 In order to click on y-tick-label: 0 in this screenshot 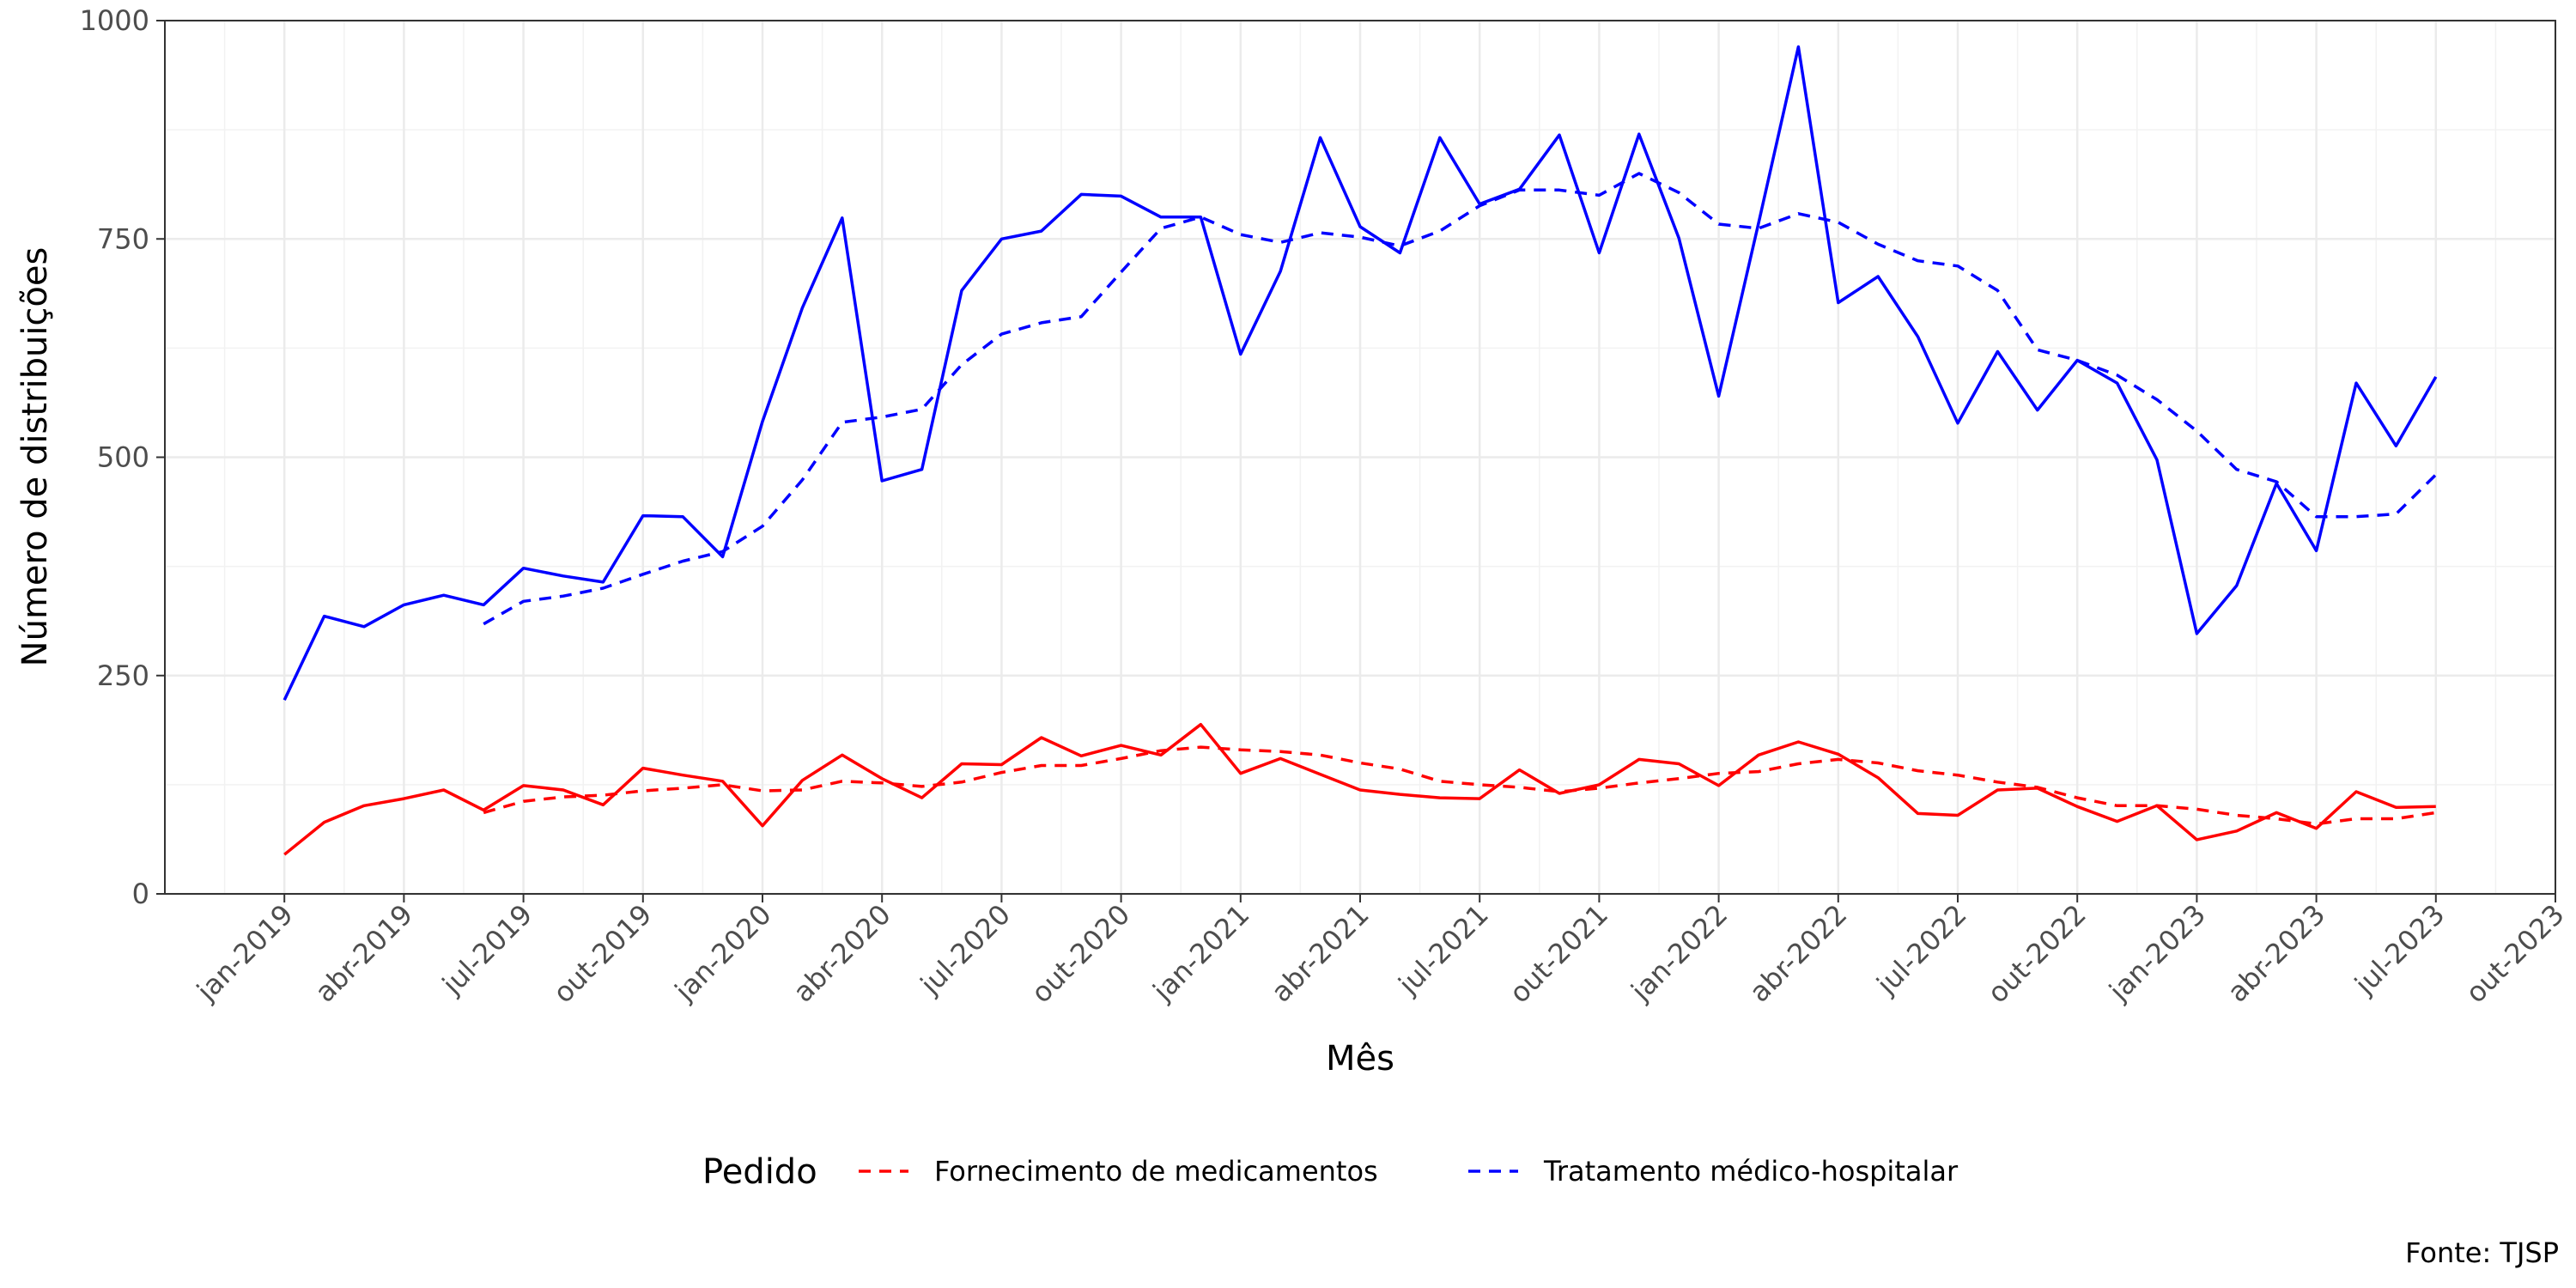, I will do `click(140, 894)`.